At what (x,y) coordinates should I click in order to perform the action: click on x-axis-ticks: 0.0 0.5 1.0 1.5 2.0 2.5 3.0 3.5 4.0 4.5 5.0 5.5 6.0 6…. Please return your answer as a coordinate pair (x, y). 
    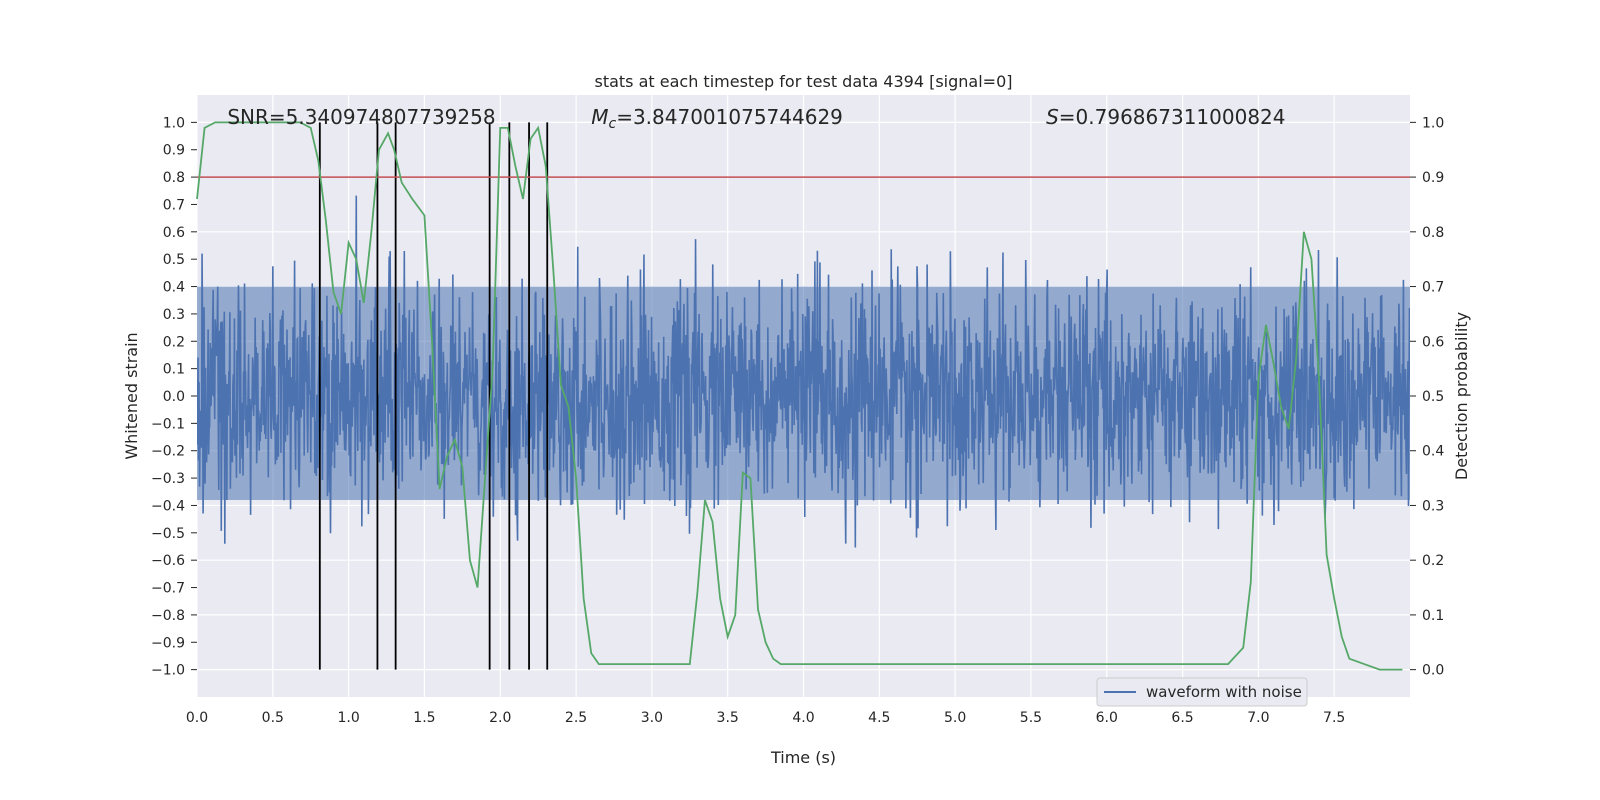
    Looking at the image, I should click on (765, 718).